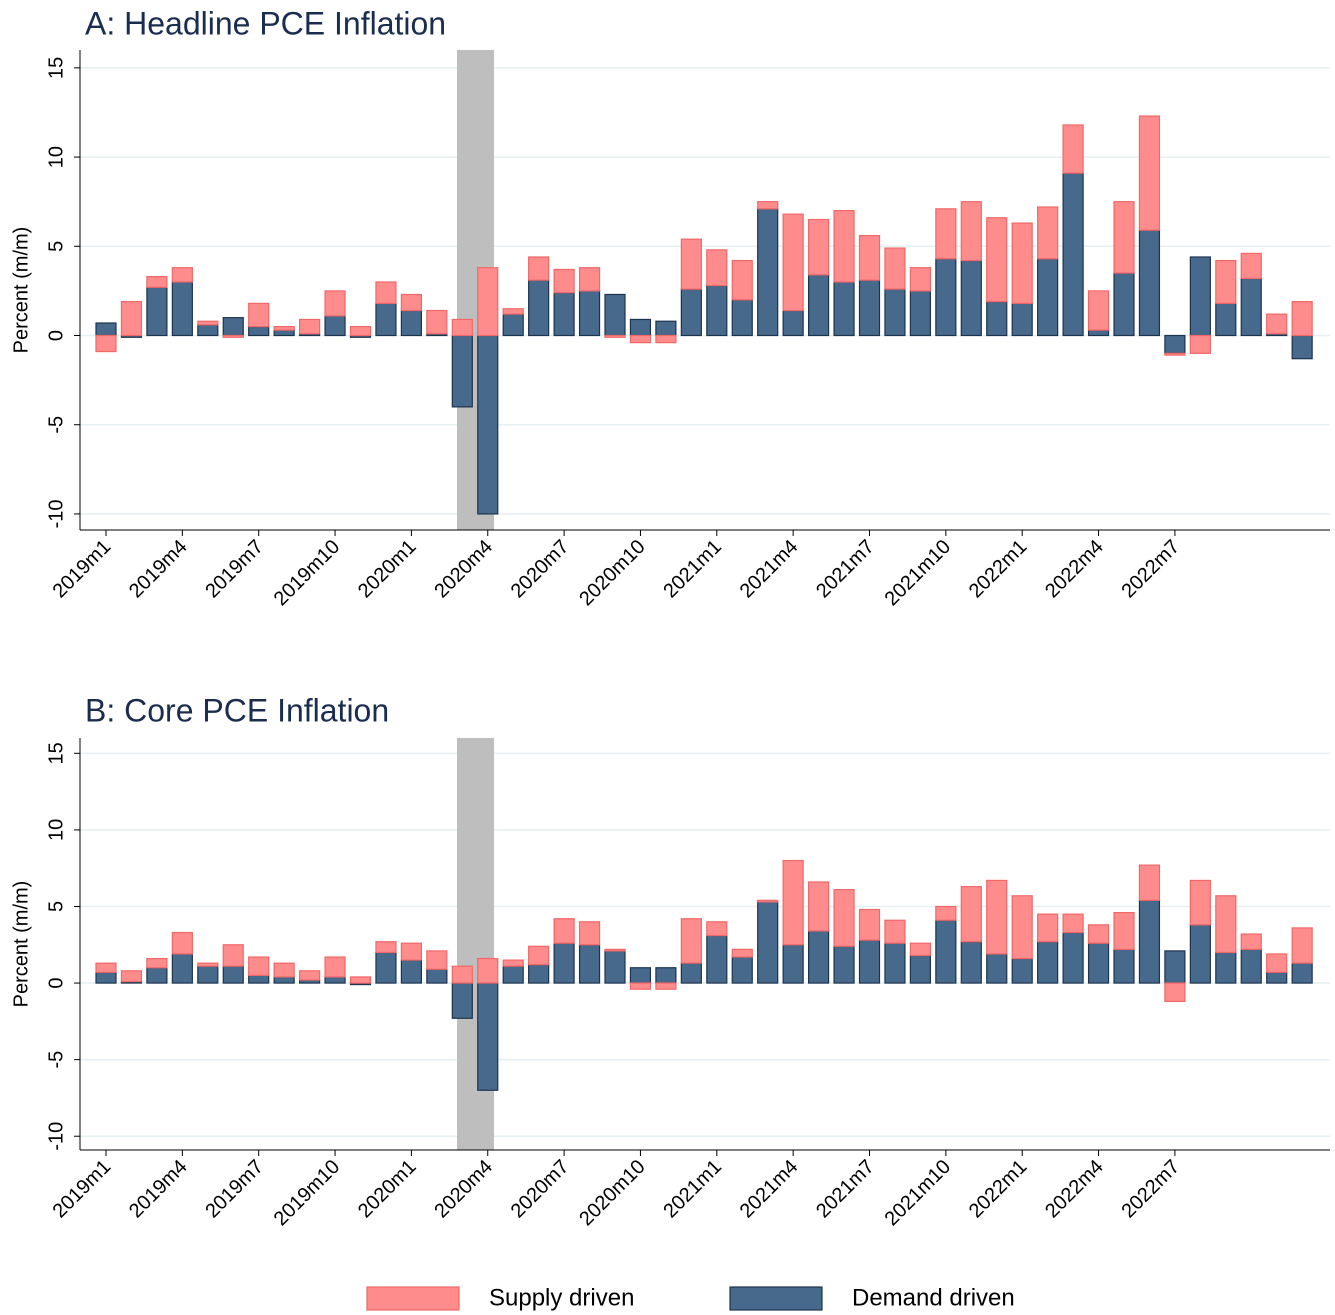 The image size is (1335, 1315). Describe the element at coordinates (56, 425) in the screenshot. I see `y-tick-label: -5` at that location.